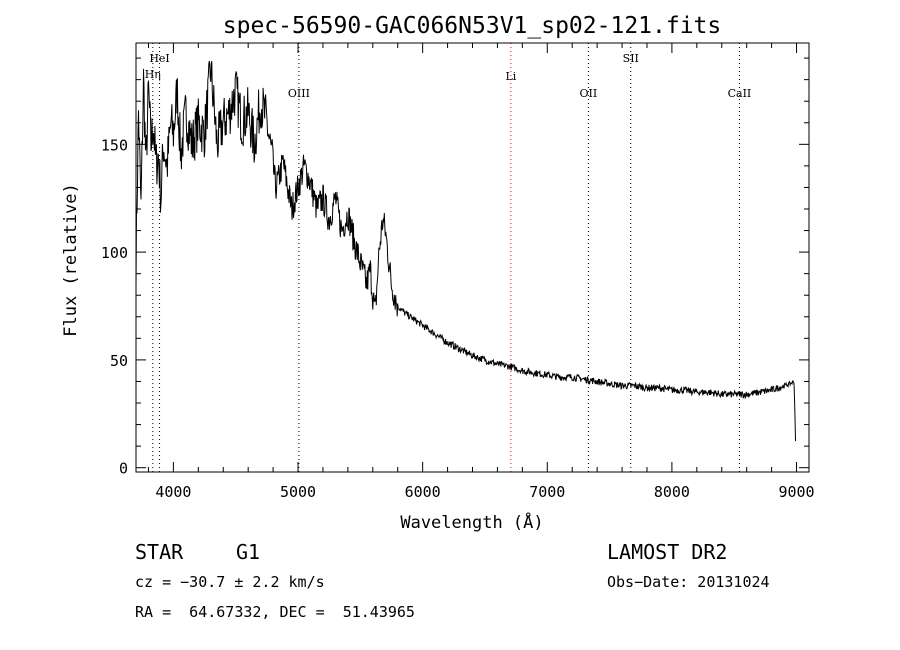 This screenshot has width=900, height=650. I want to click on line-marker-label: OIII, so click(299, 93).